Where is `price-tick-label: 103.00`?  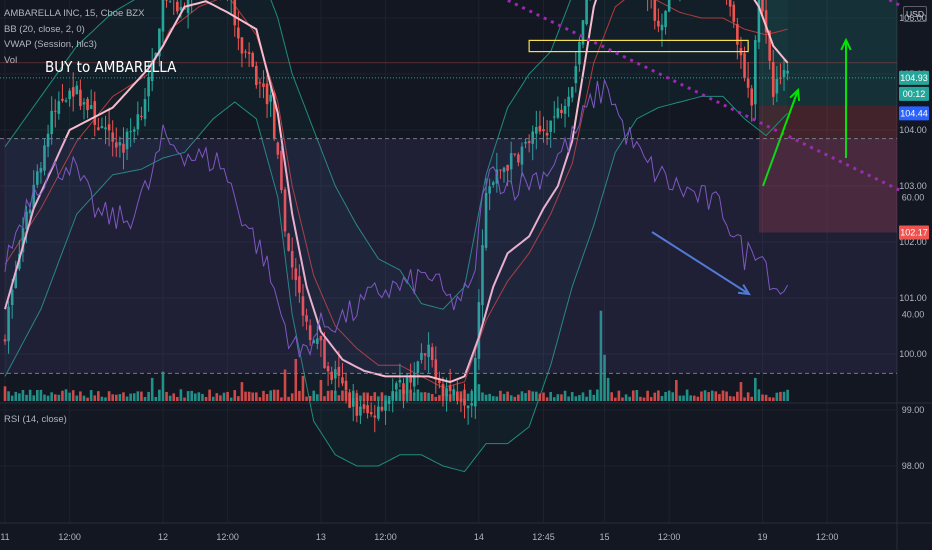 price-tick-label: 103.00 is located at coordinates (913, 186).